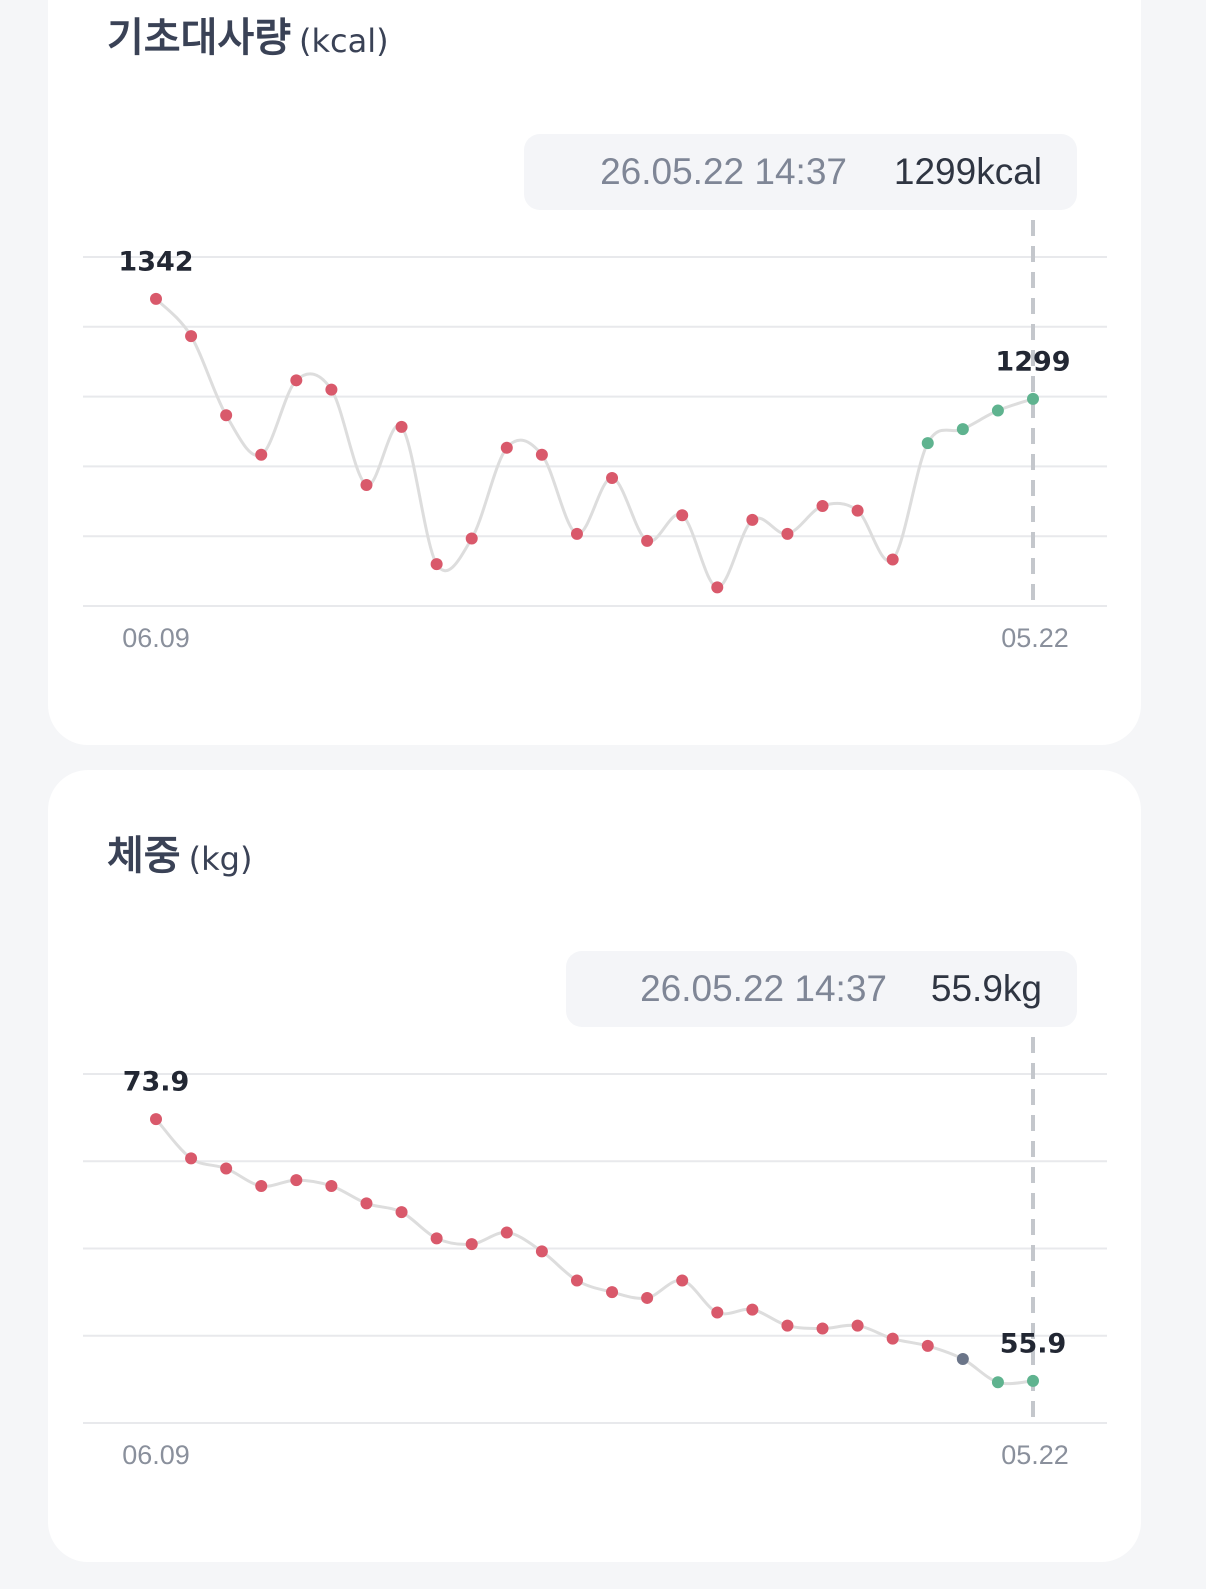 The image size is (1206, 1589). Describe the element at coordinates (1033, 1343) in the screenshot. I see `value-label: 55.9` at that location.